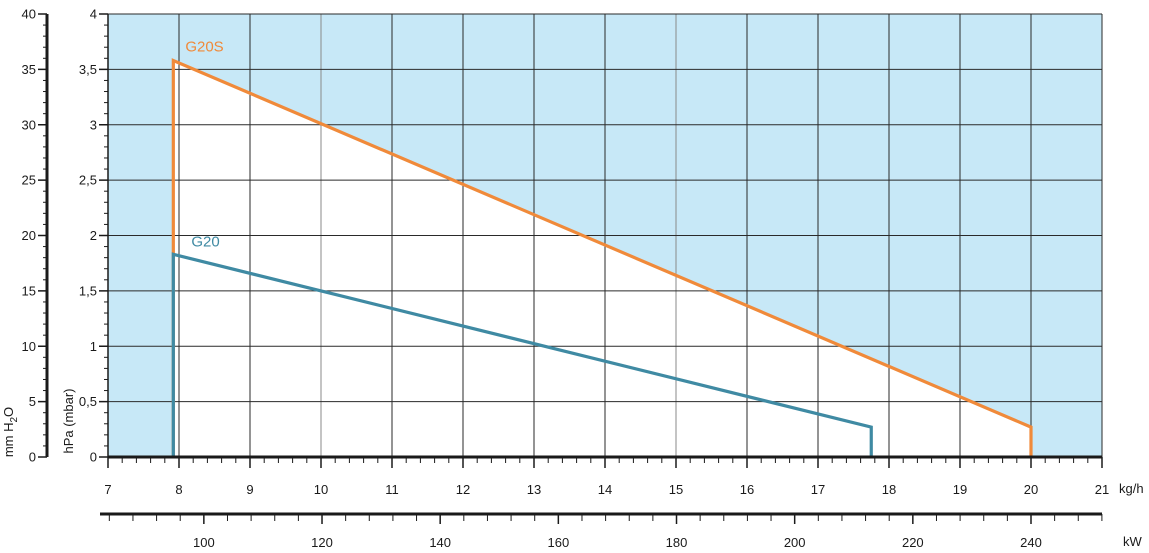 Image resolution: width=1149 pixels, height=553 pixels. Describe the element at coordinates (93, 124) in the screenshot. I see `y-tick-label: 3` at that location.